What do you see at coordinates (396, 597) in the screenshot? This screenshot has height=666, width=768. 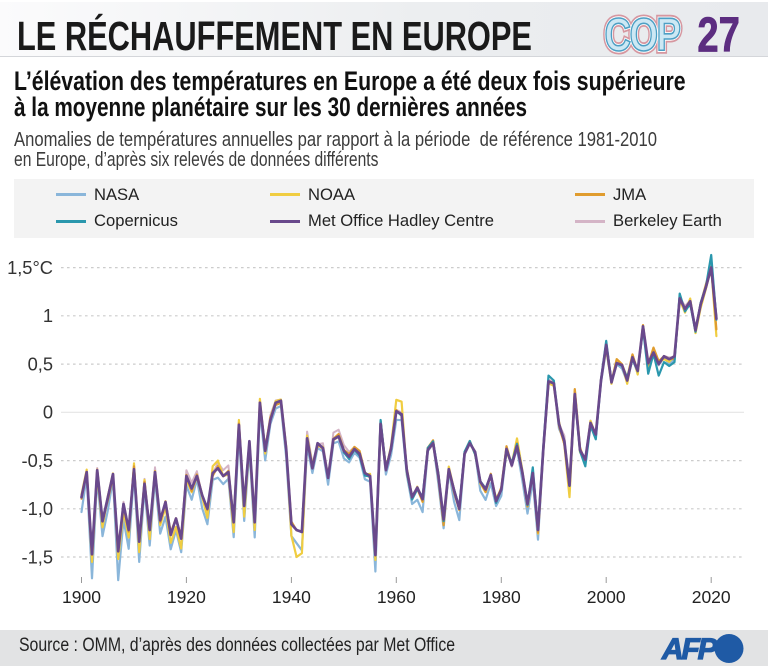 I see `svg-text: 1960` at bounding box center [396, 597].